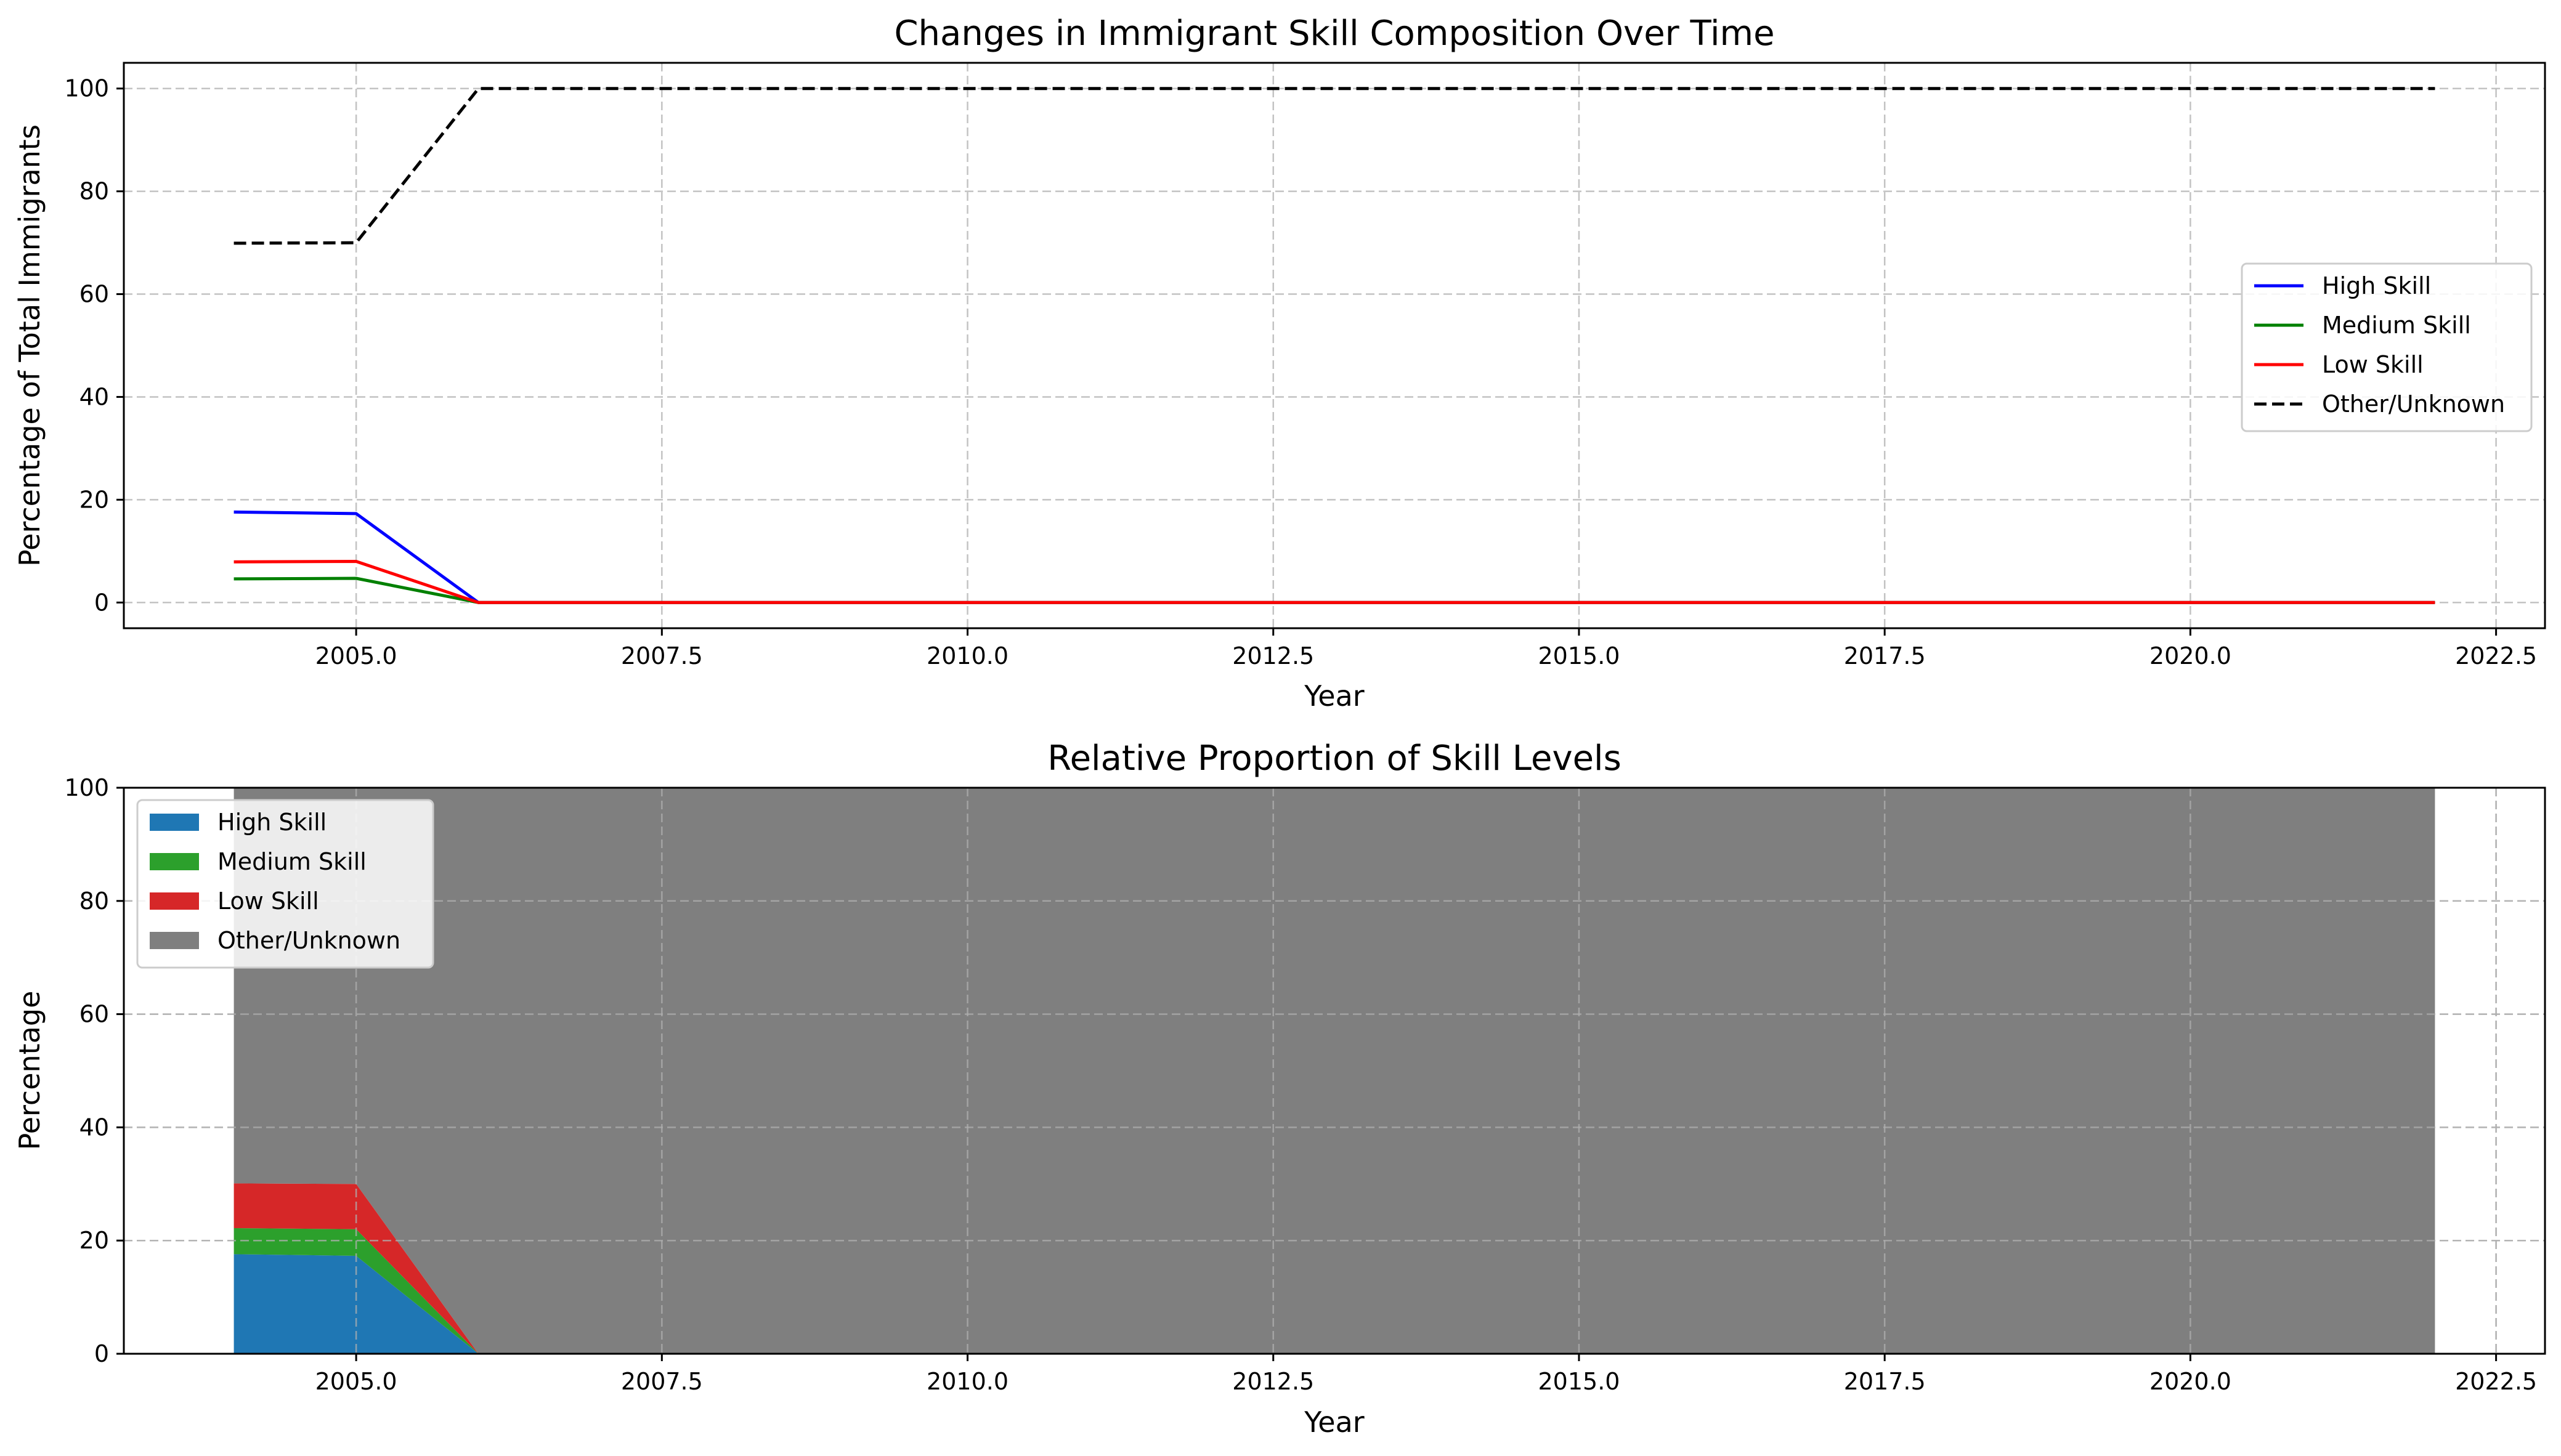 Image resolution: width=2561 pixels, height=1456 pixels. Describe the element at coordinates (94, 192) in the screenshot. I see `line-chart-y-tick-label: 80` at that location.